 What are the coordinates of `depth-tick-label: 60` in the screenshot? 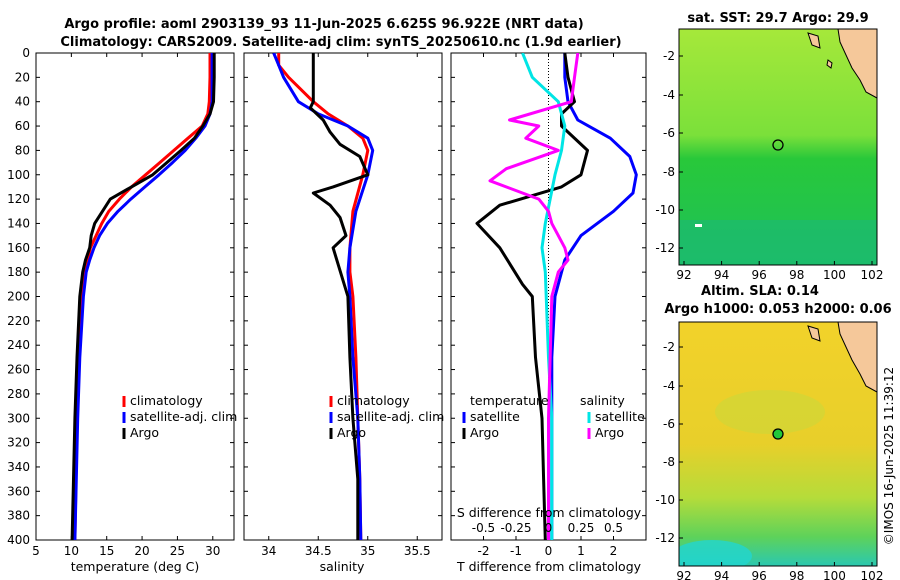 It's located at (22, 126).